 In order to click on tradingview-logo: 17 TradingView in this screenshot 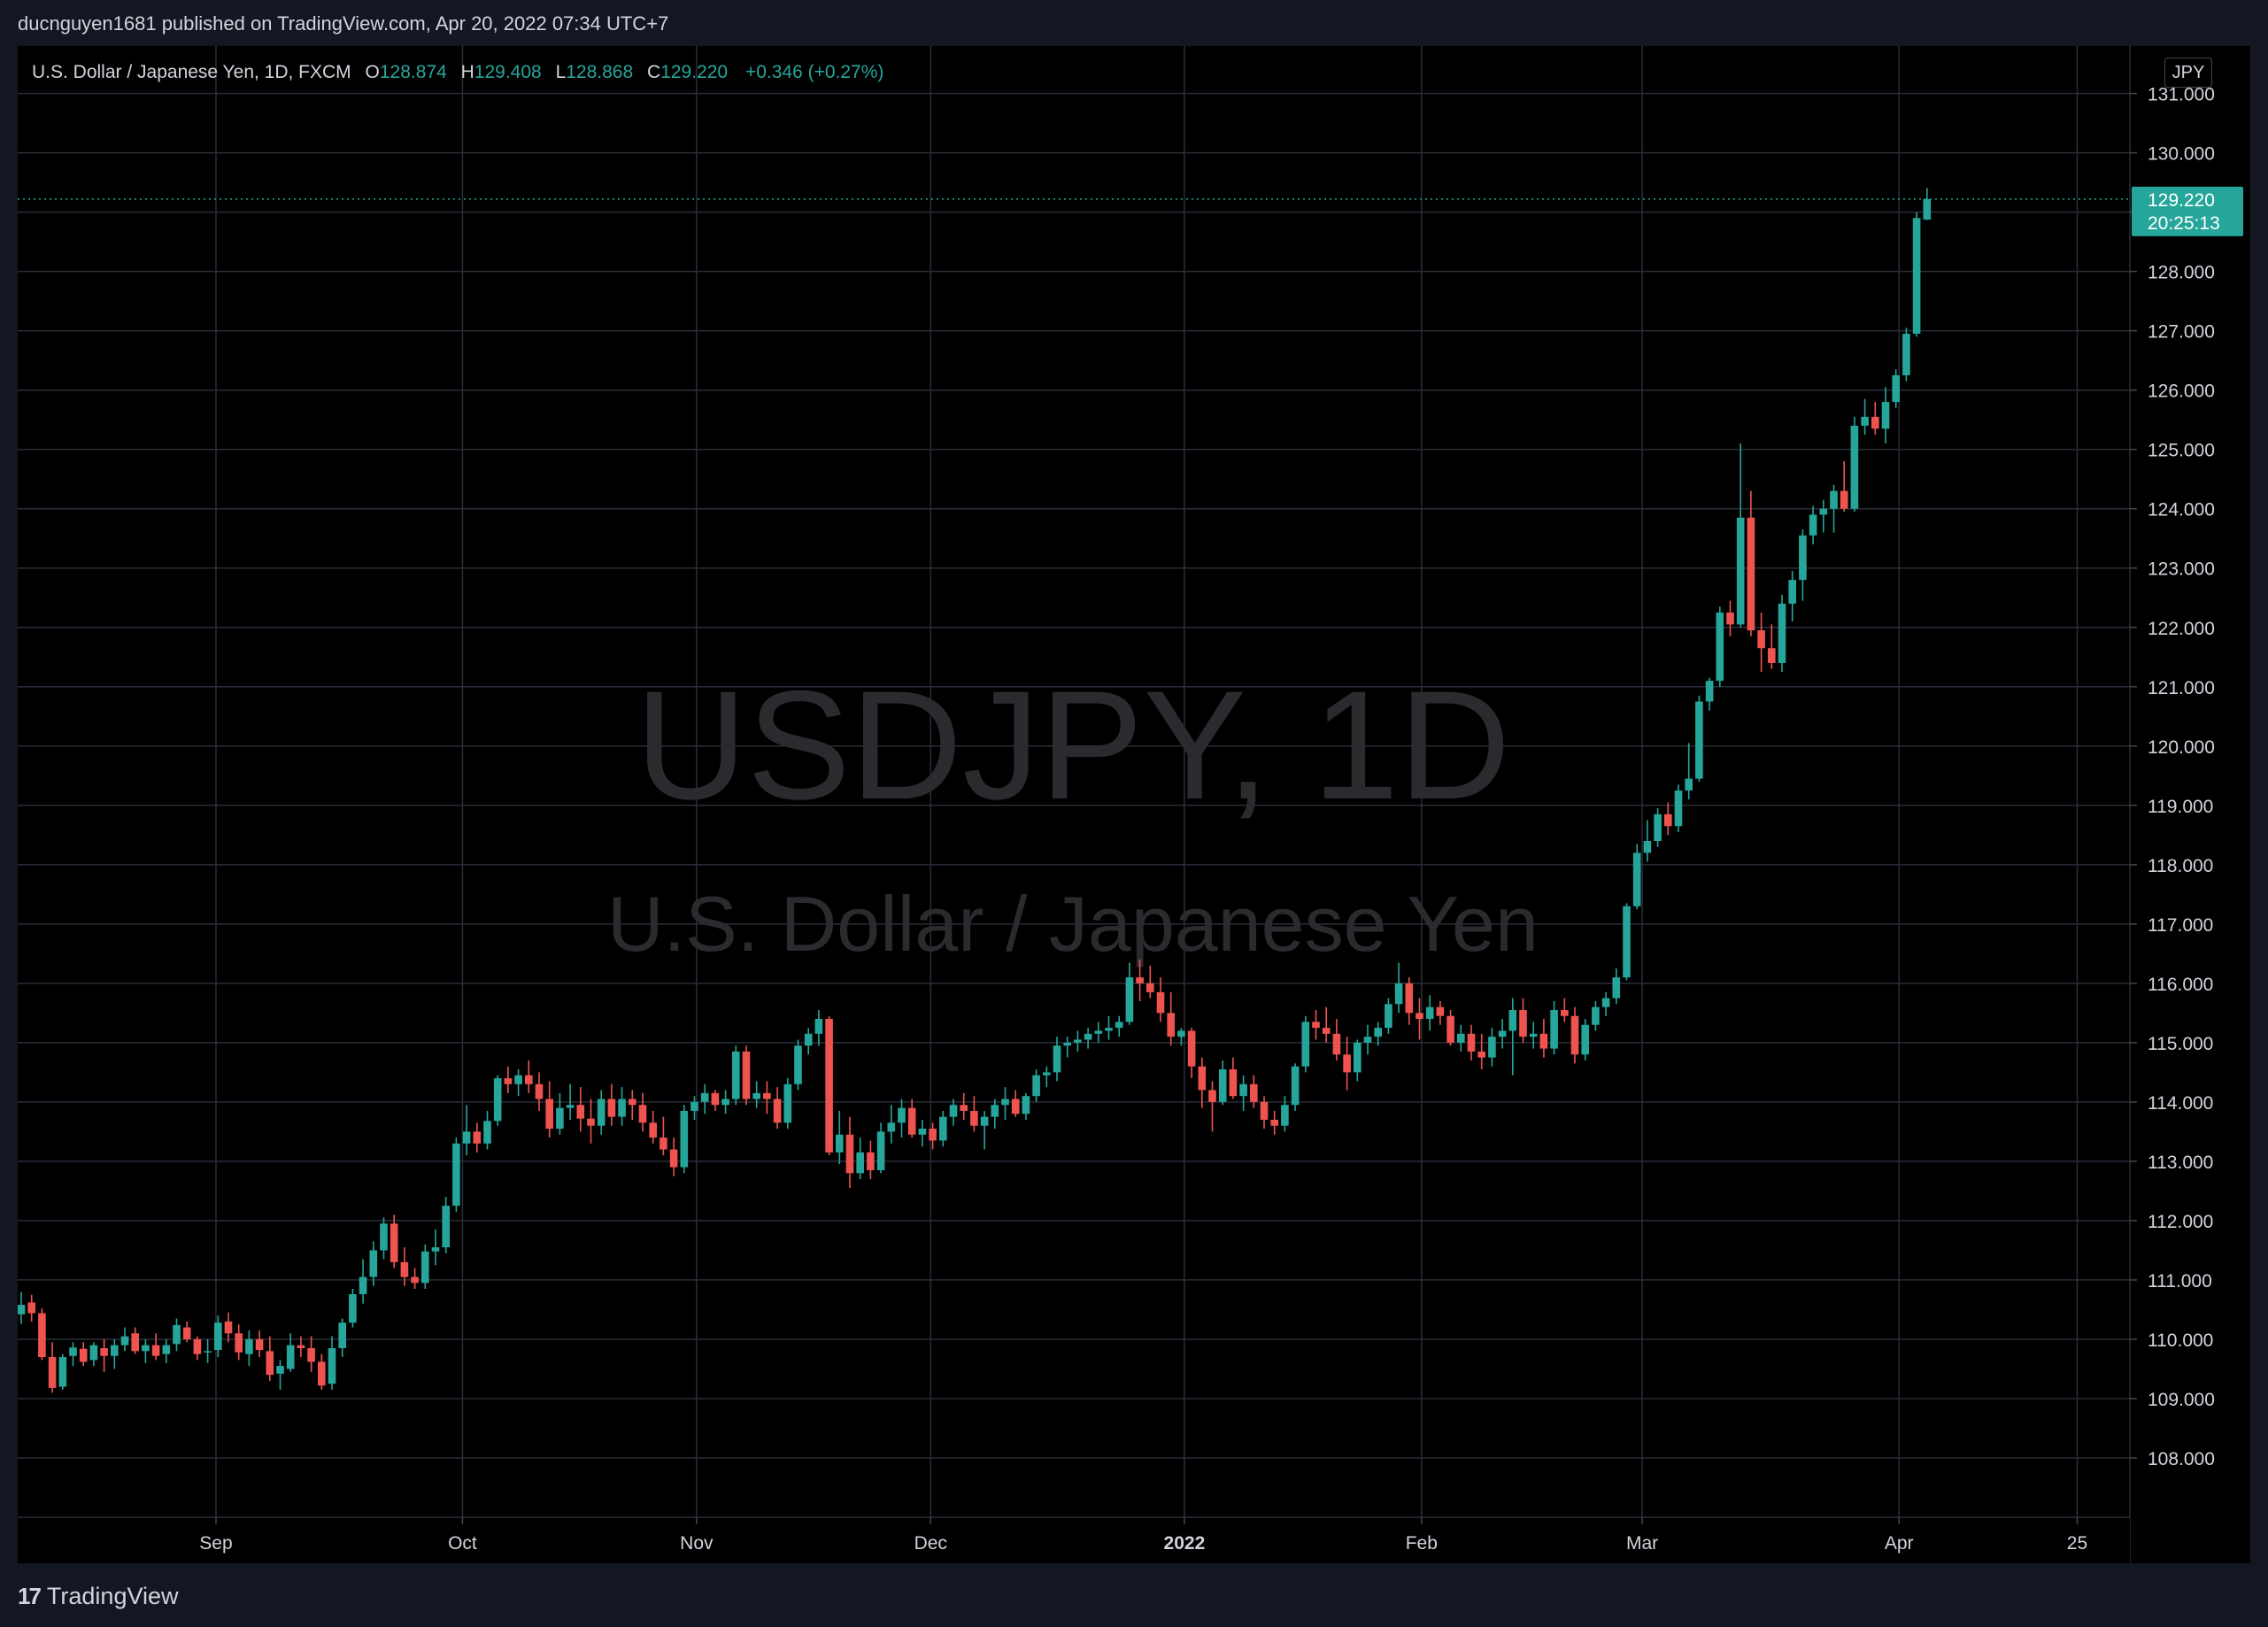, I will do `click(98, 1596)`.